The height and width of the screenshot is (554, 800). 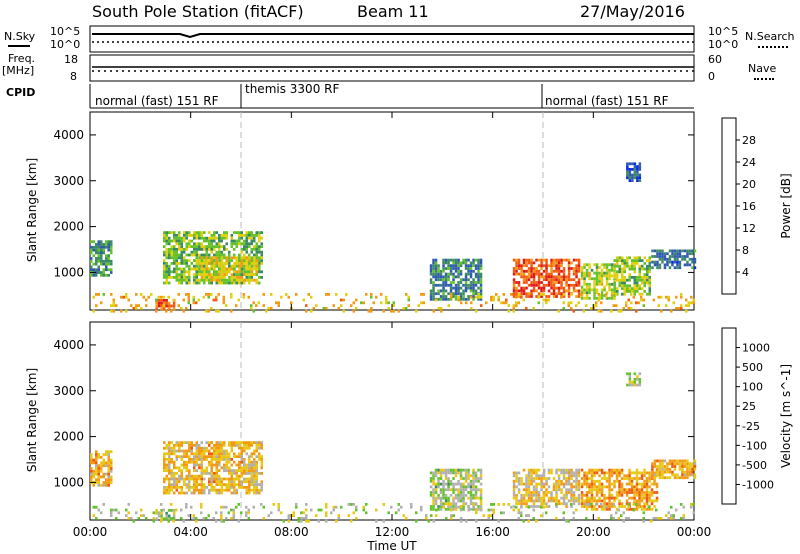 I want to click on colorbar-tick-label: 4, so click(x=745, y=272).